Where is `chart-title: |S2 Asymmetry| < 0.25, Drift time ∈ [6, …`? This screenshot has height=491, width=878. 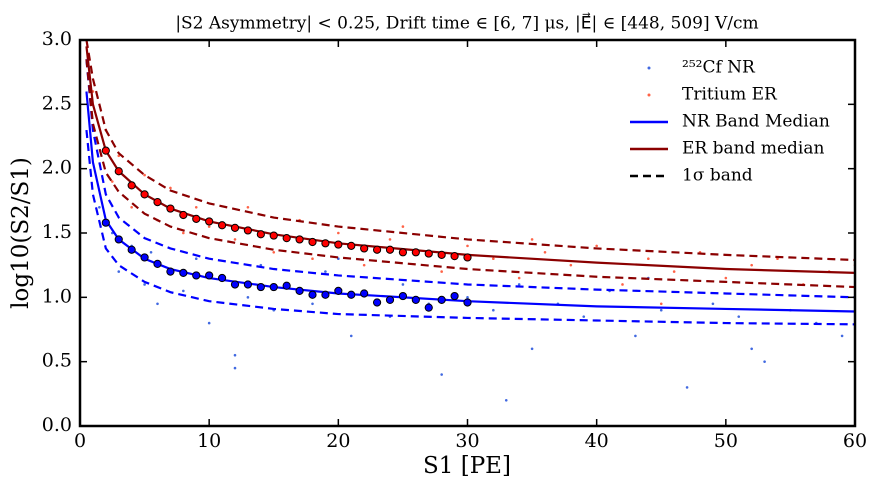 chart-title: |S2 Asymmetry| < 0.25, Drift time ∈ [6, … is located at coordinates (466, 22).